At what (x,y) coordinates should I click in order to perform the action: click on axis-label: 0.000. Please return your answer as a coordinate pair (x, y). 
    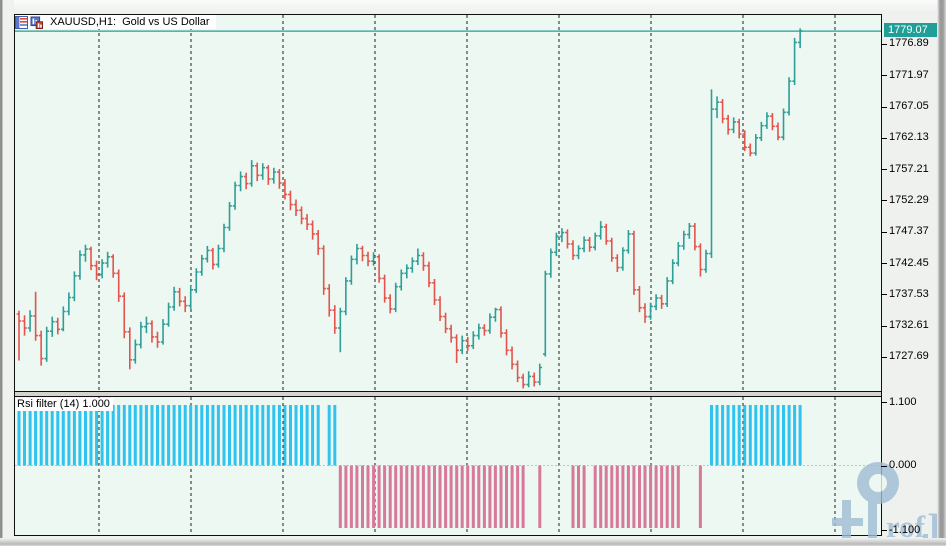
    Looking at the image, I should click on (903, 465).